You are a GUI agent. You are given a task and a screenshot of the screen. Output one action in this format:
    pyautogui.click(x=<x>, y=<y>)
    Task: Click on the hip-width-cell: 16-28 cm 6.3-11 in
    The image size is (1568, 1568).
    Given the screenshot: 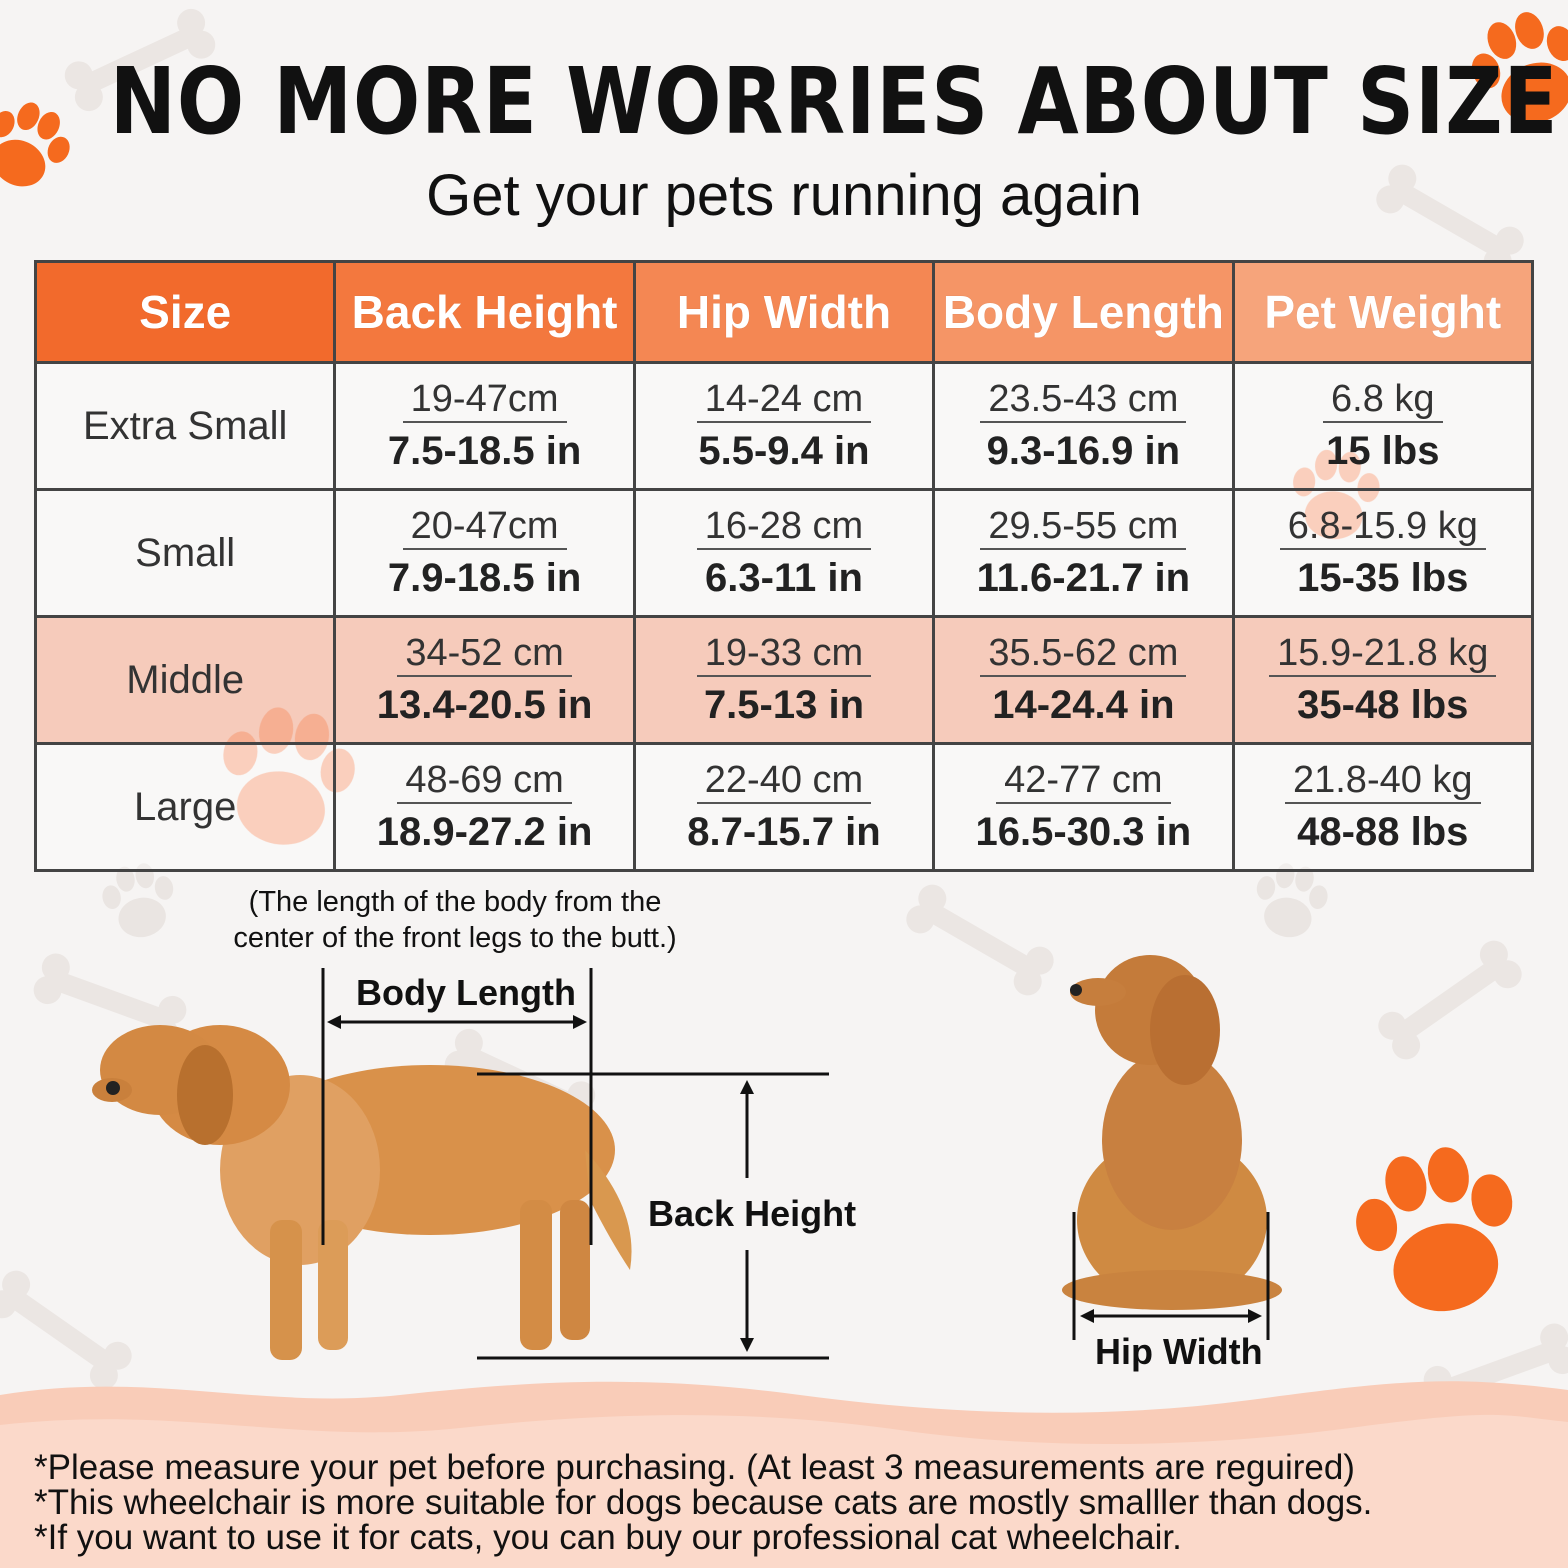 What is the action you would take?
    pyautogui.click(x=784, y=553)
    